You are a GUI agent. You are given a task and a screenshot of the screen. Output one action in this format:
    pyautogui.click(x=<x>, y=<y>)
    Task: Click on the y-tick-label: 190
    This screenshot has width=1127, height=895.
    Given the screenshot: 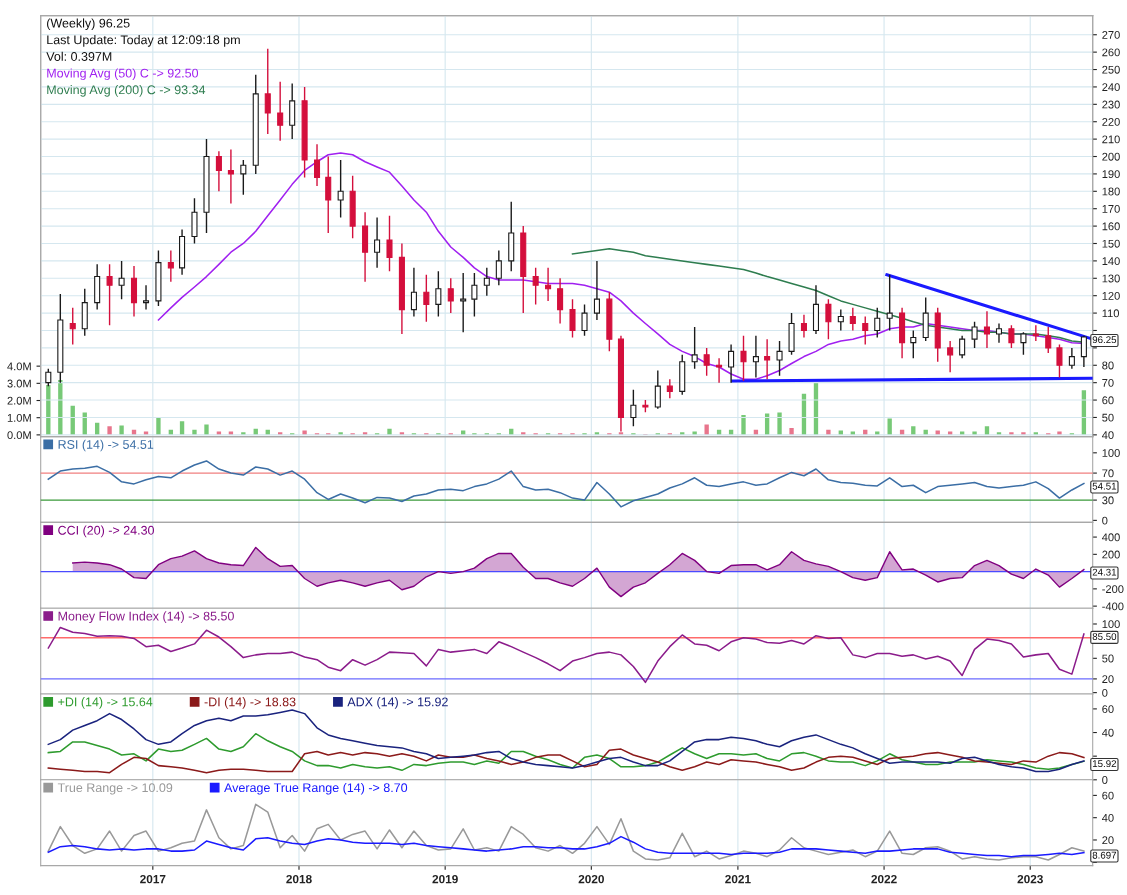 What is the action you would take?
    pyautogui.click(x=1111, y=174)
    